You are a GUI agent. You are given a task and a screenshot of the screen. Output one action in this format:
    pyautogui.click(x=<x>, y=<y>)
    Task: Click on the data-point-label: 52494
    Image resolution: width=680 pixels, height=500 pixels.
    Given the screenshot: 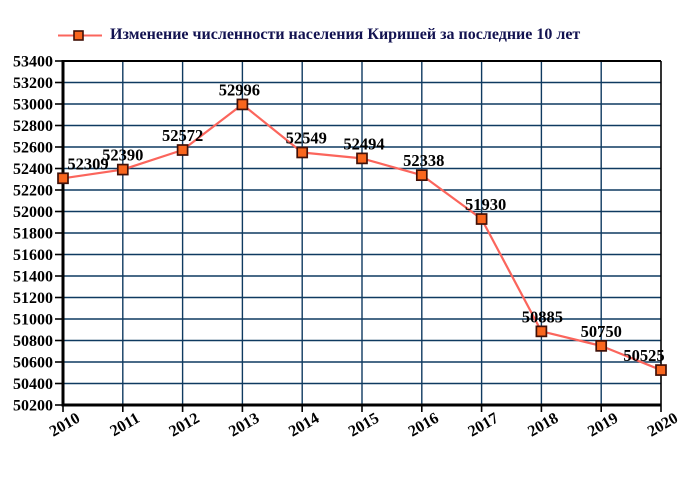 What is the action you would take?
    pyautogui.click(x=363, y=143)
    